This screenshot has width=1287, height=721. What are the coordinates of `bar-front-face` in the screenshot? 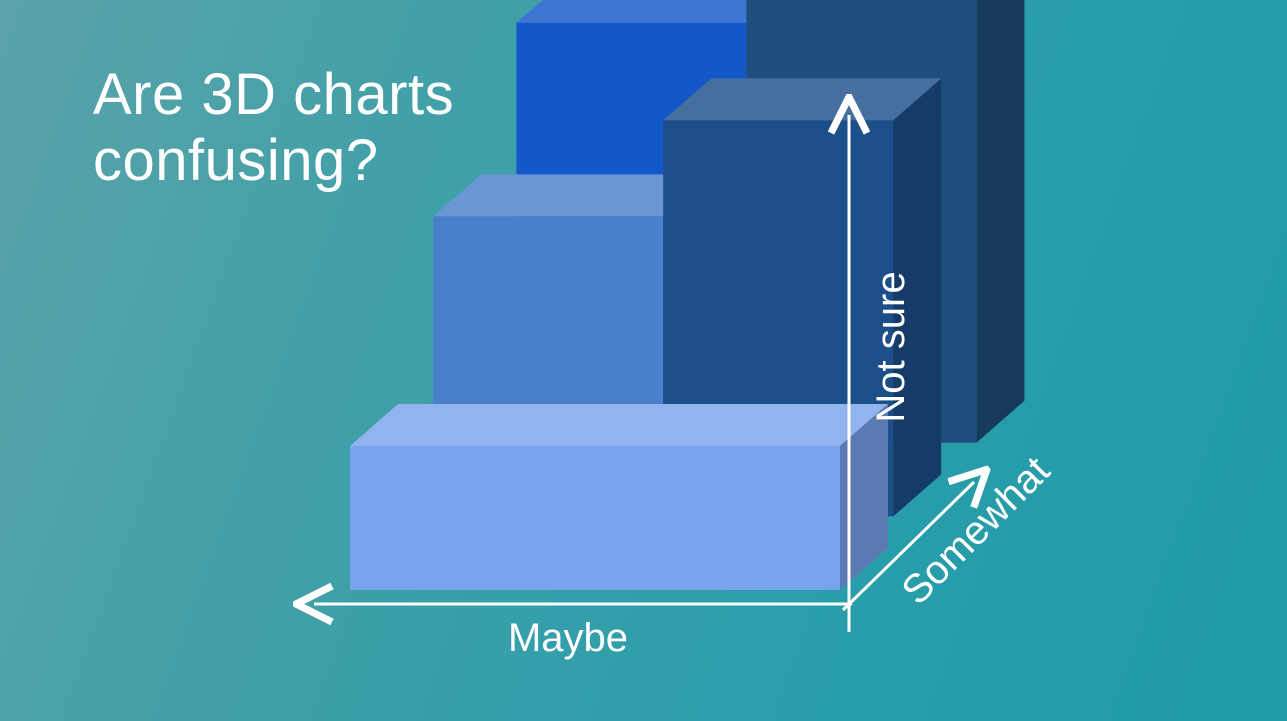 It's located at (595, 518).